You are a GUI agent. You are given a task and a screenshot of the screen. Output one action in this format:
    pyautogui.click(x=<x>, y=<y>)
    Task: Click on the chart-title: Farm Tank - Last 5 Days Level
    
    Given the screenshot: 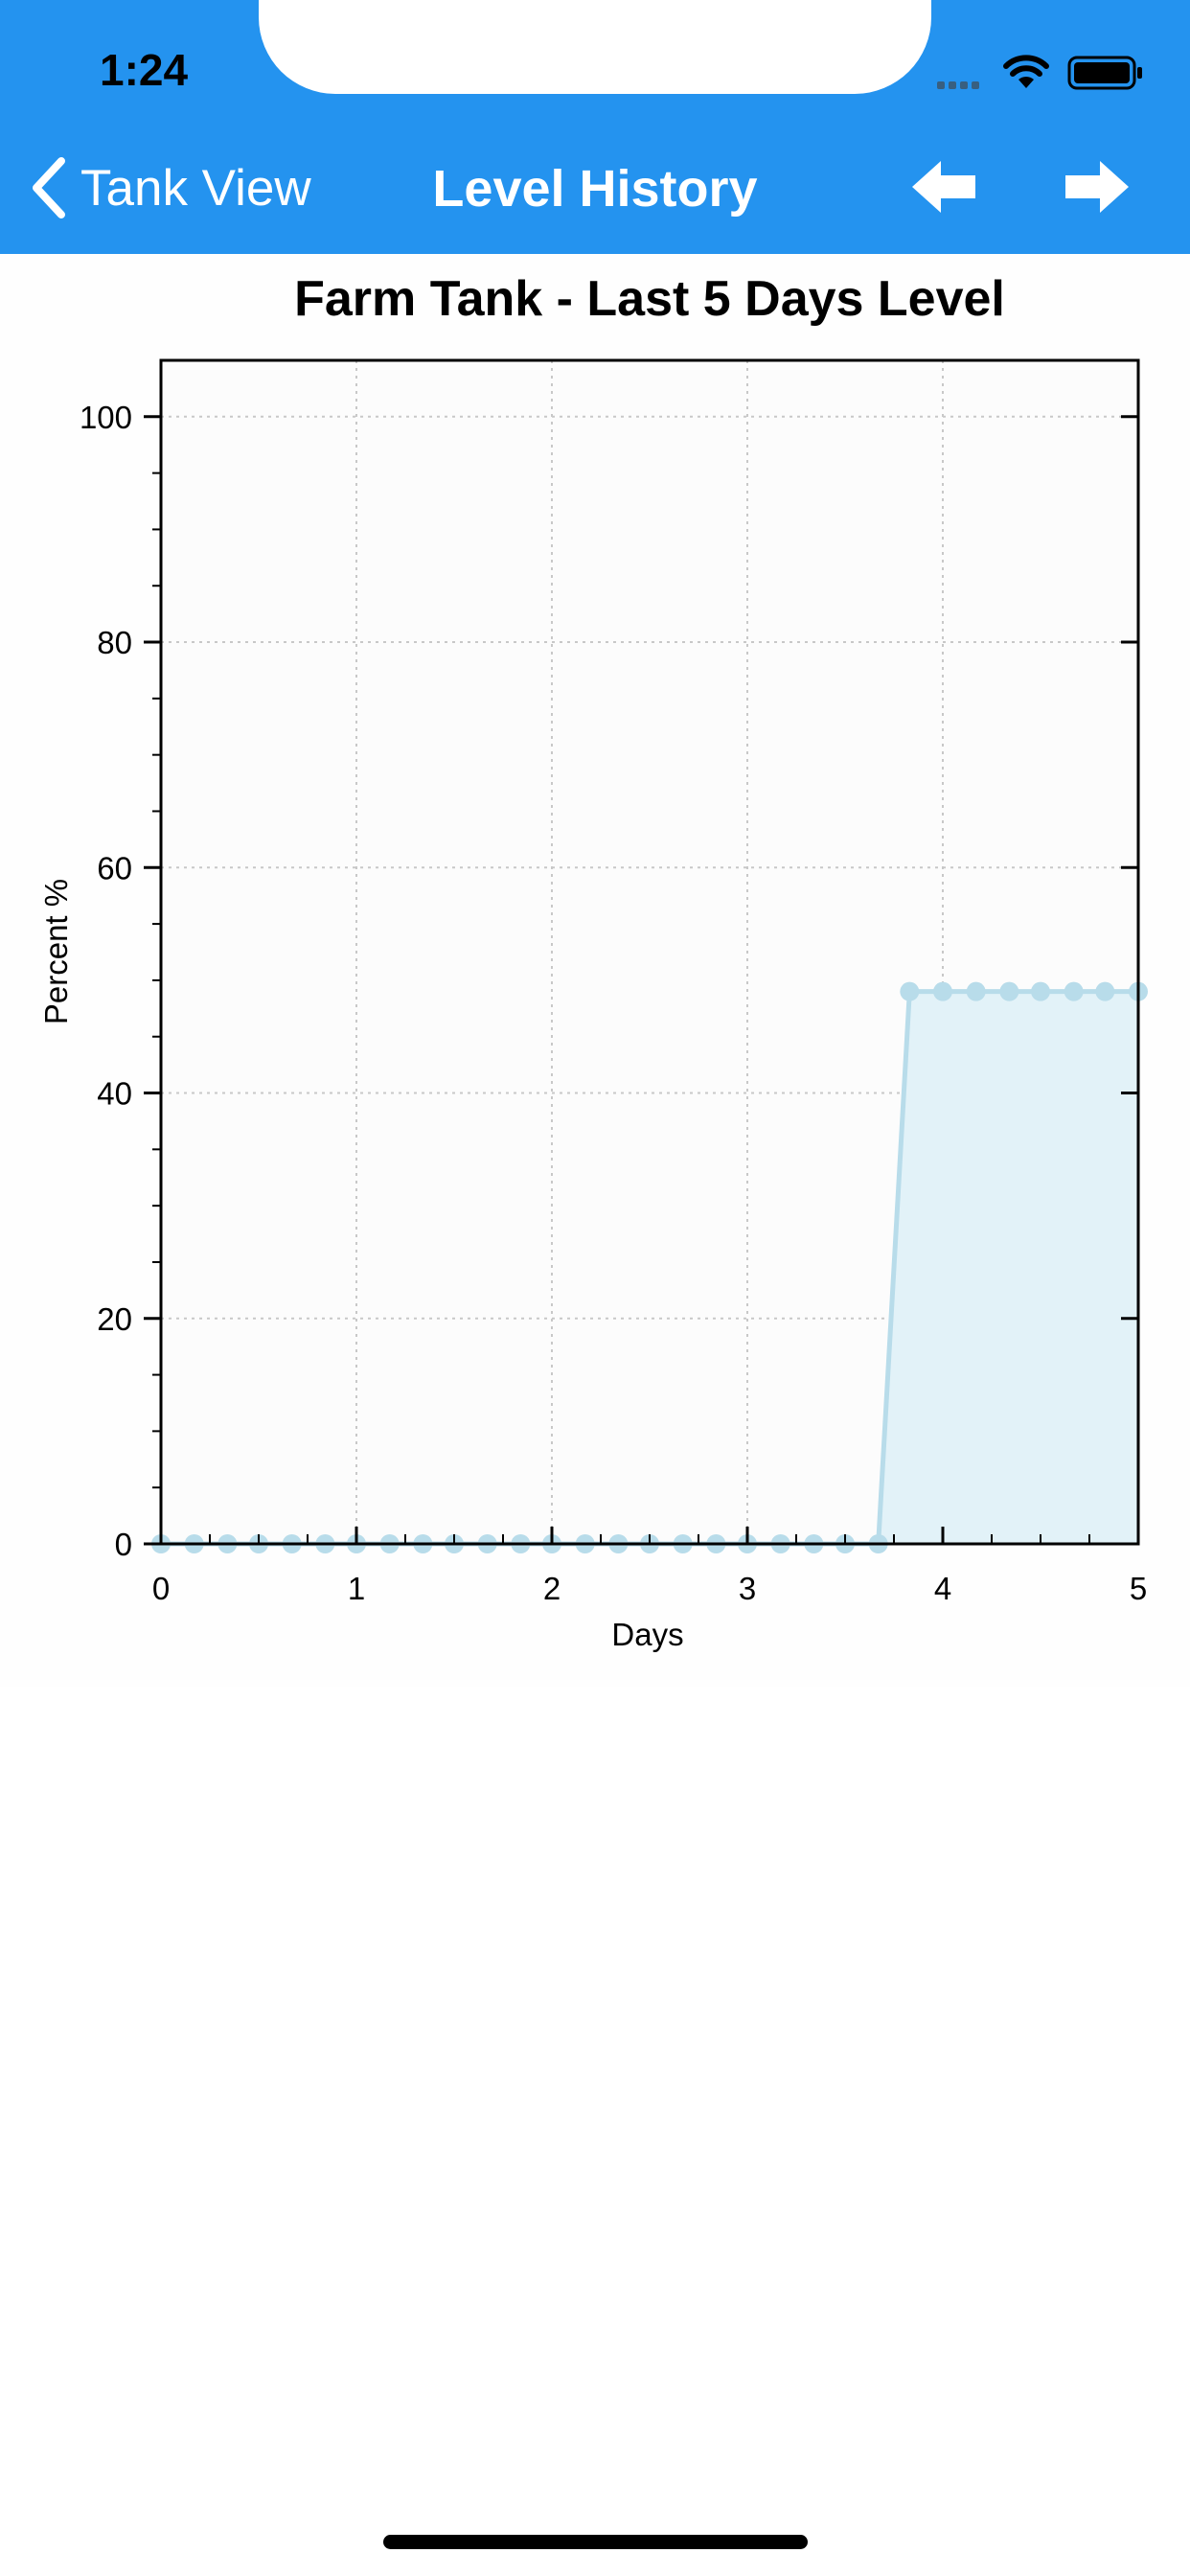 What is the action you would take?
    pyautogui.click(x=650, y=299)
    